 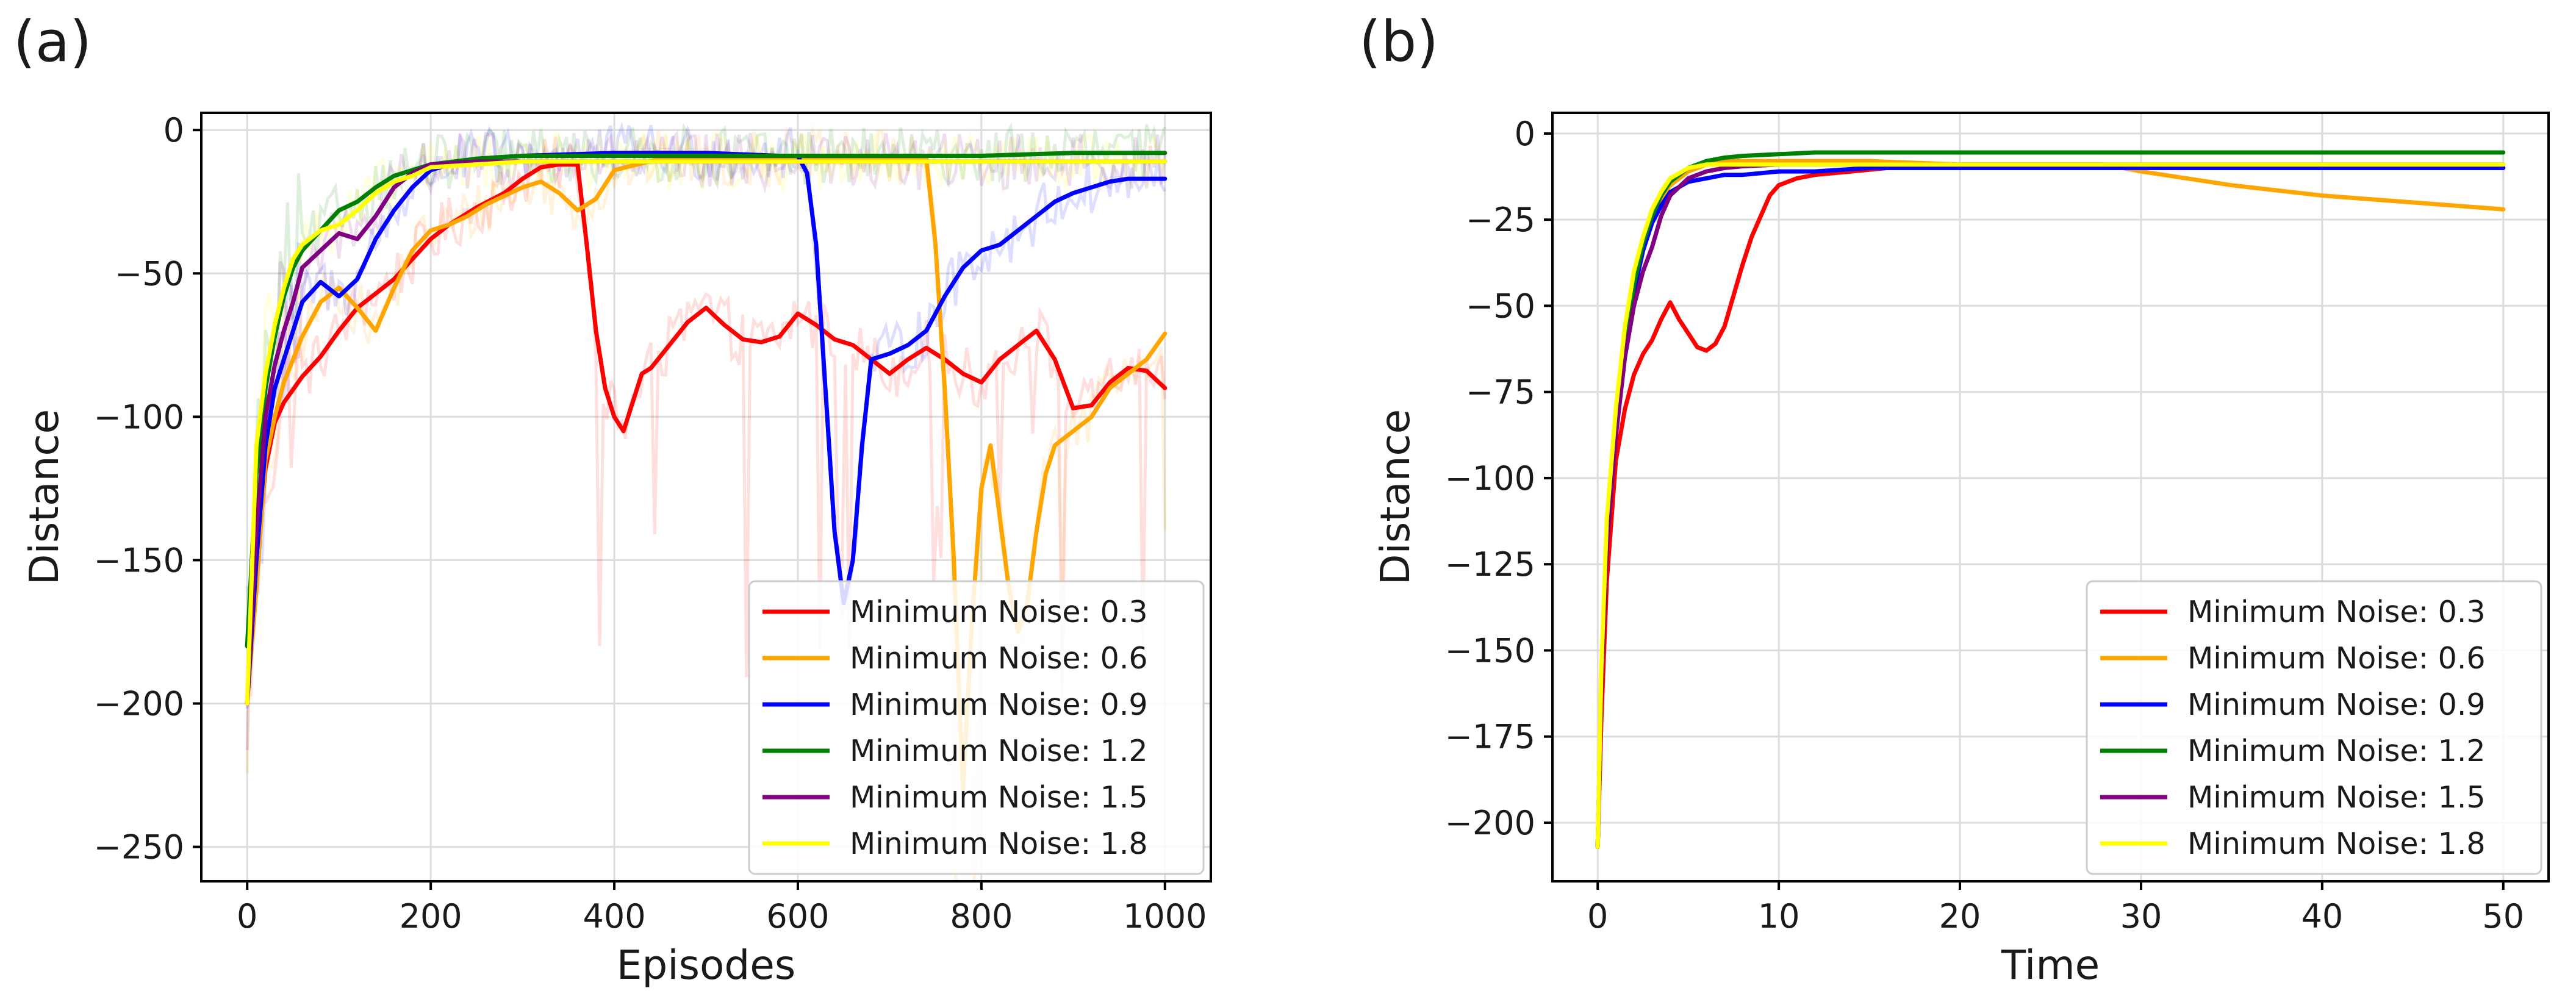 What do you see at coordinates (1165, 916) in the screenshot?
I see `x-tick-label: 1000` at bounding box center [1165, 916].